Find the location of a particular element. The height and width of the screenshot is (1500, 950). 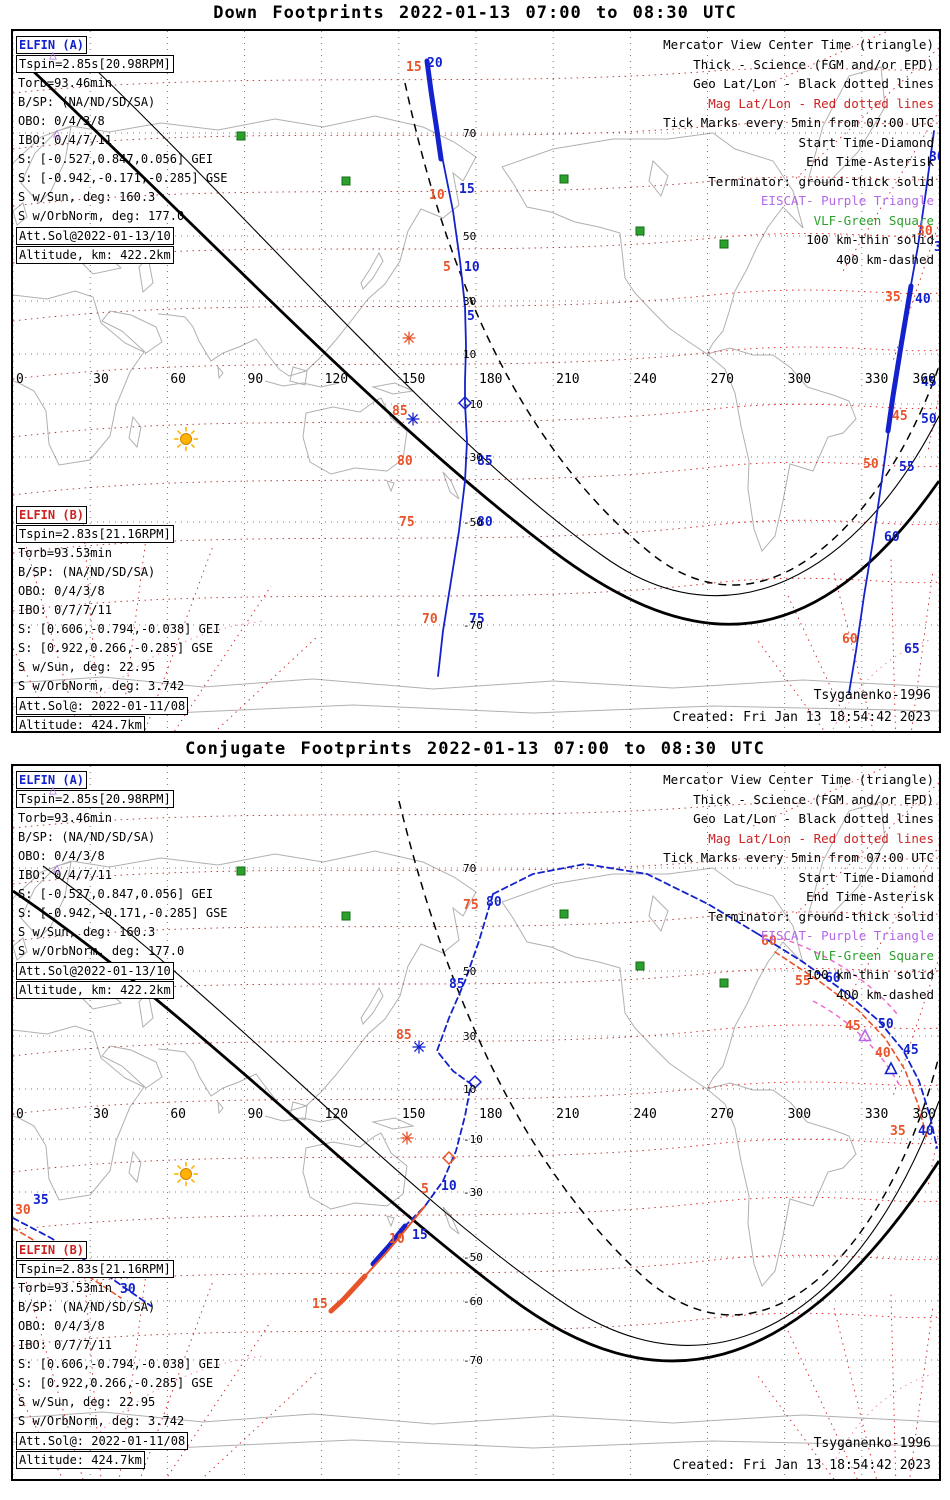

track-minute-label: 45 is located at coordinates (911, 1050).